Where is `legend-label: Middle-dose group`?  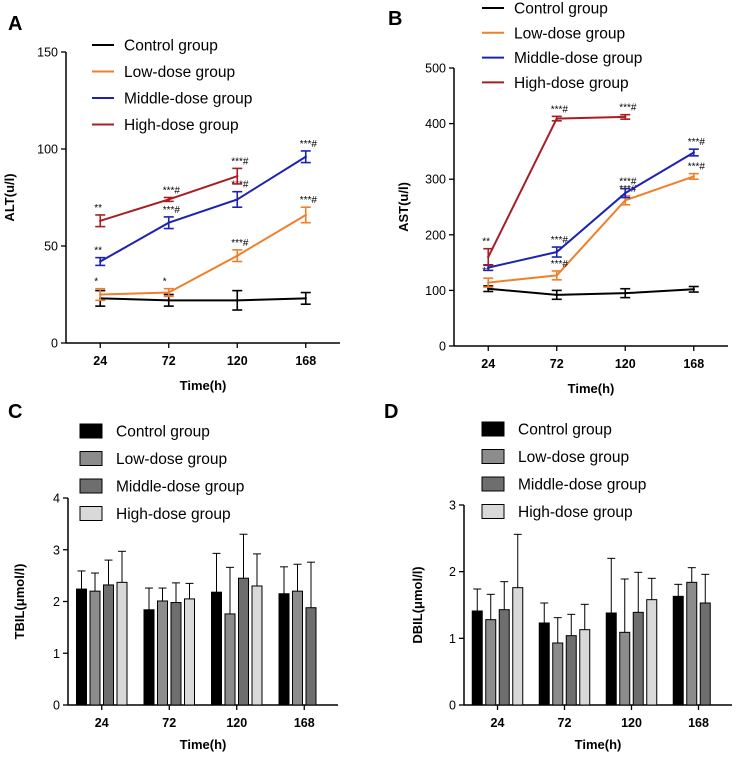 legend-label: Middle-dose group is located at coordinates (180, 487).